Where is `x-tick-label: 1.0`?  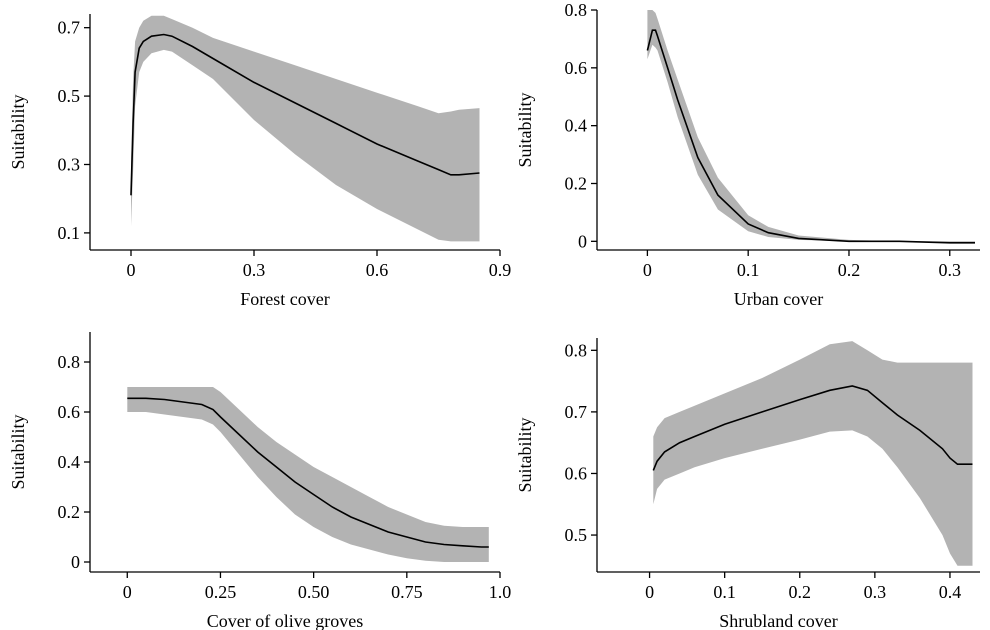
x-tick-label: 1.0 is located at coordinates (500, 592).